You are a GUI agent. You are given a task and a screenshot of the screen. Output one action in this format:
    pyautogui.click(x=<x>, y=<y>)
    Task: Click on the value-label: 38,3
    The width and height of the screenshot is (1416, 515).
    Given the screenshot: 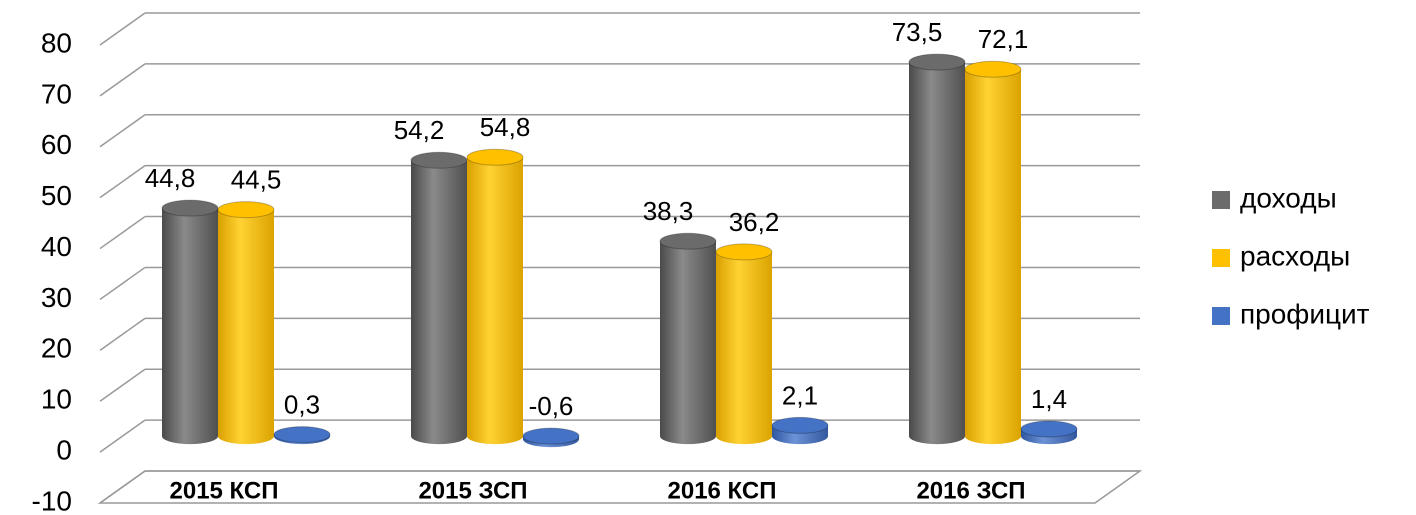 What is the action you would take?
    pyautogui.click(x=668, y=211)
    